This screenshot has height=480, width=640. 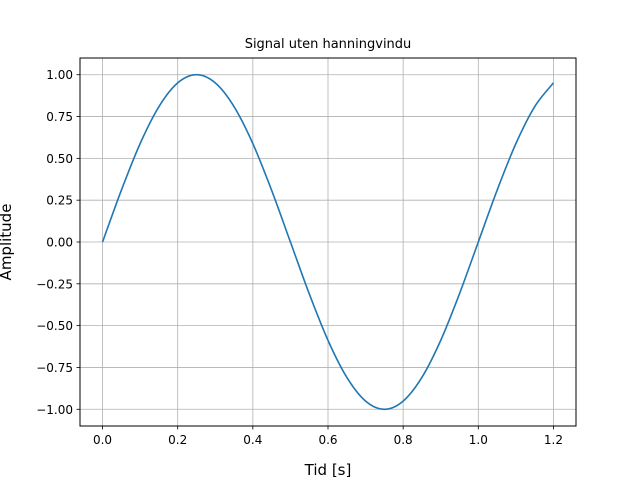 I want to click on y-tick-label: 1.00, so click(x=59, y=75).